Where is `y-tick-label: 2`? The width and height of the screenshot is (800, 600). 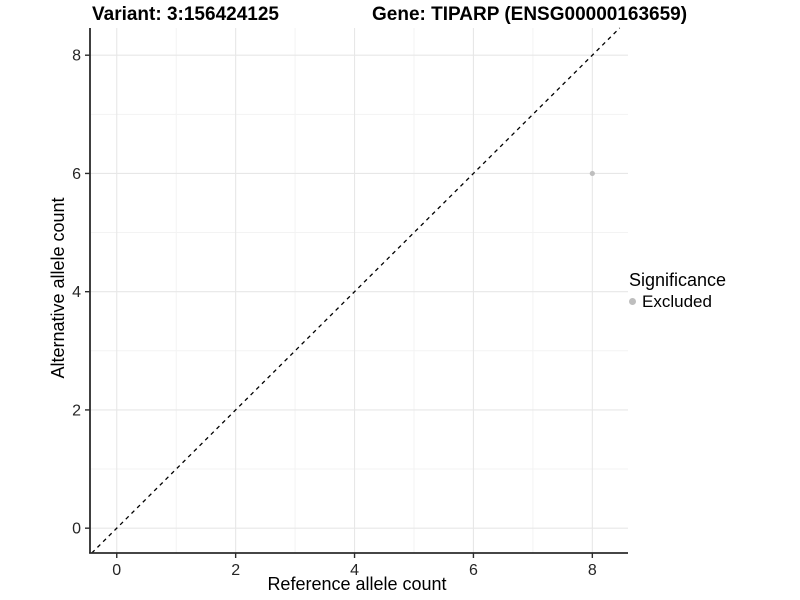 y-tick-label: 2 is located at coordinates (76, 410).